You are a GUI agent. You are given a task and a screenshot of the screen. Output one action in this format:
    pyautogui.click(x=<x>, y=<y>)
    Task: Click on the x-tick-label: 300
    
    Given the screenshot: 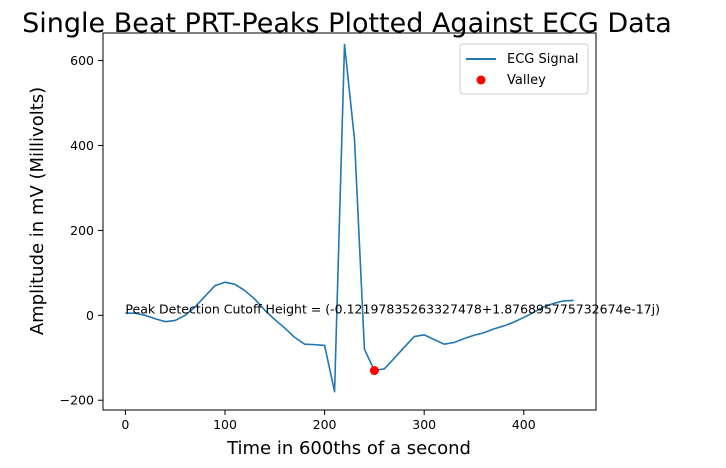 What is the action you would take?
    pyautogui.click(x=424, y=424)
    